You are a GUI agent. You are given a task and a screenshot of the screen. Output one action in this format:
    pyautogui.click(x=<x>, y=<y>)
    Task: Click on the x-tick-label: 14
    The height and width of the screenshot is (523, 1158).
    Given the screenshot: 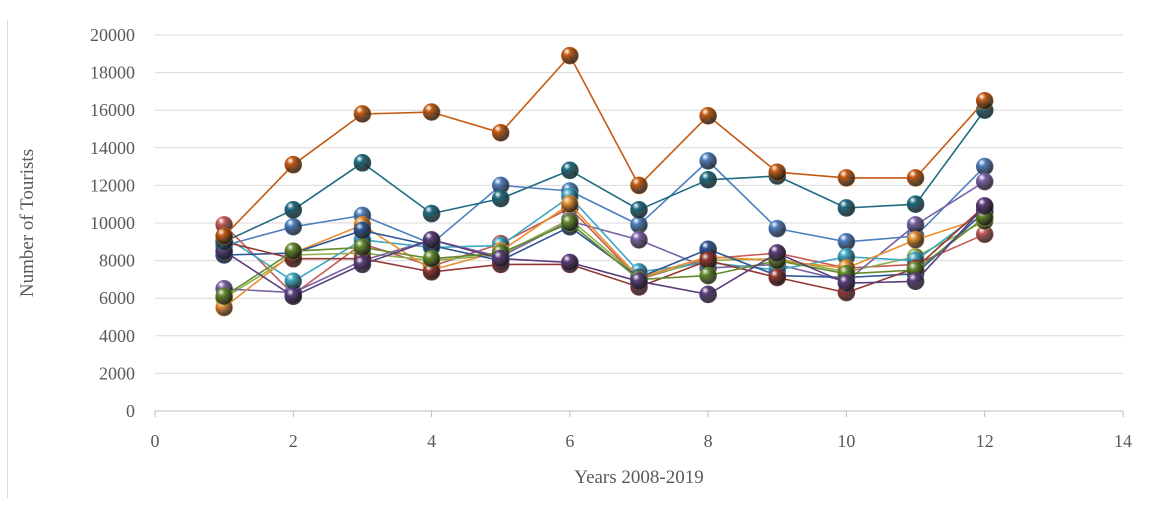 What is the action you would take?
    pyautogui.click(x=1123, y=441)
    